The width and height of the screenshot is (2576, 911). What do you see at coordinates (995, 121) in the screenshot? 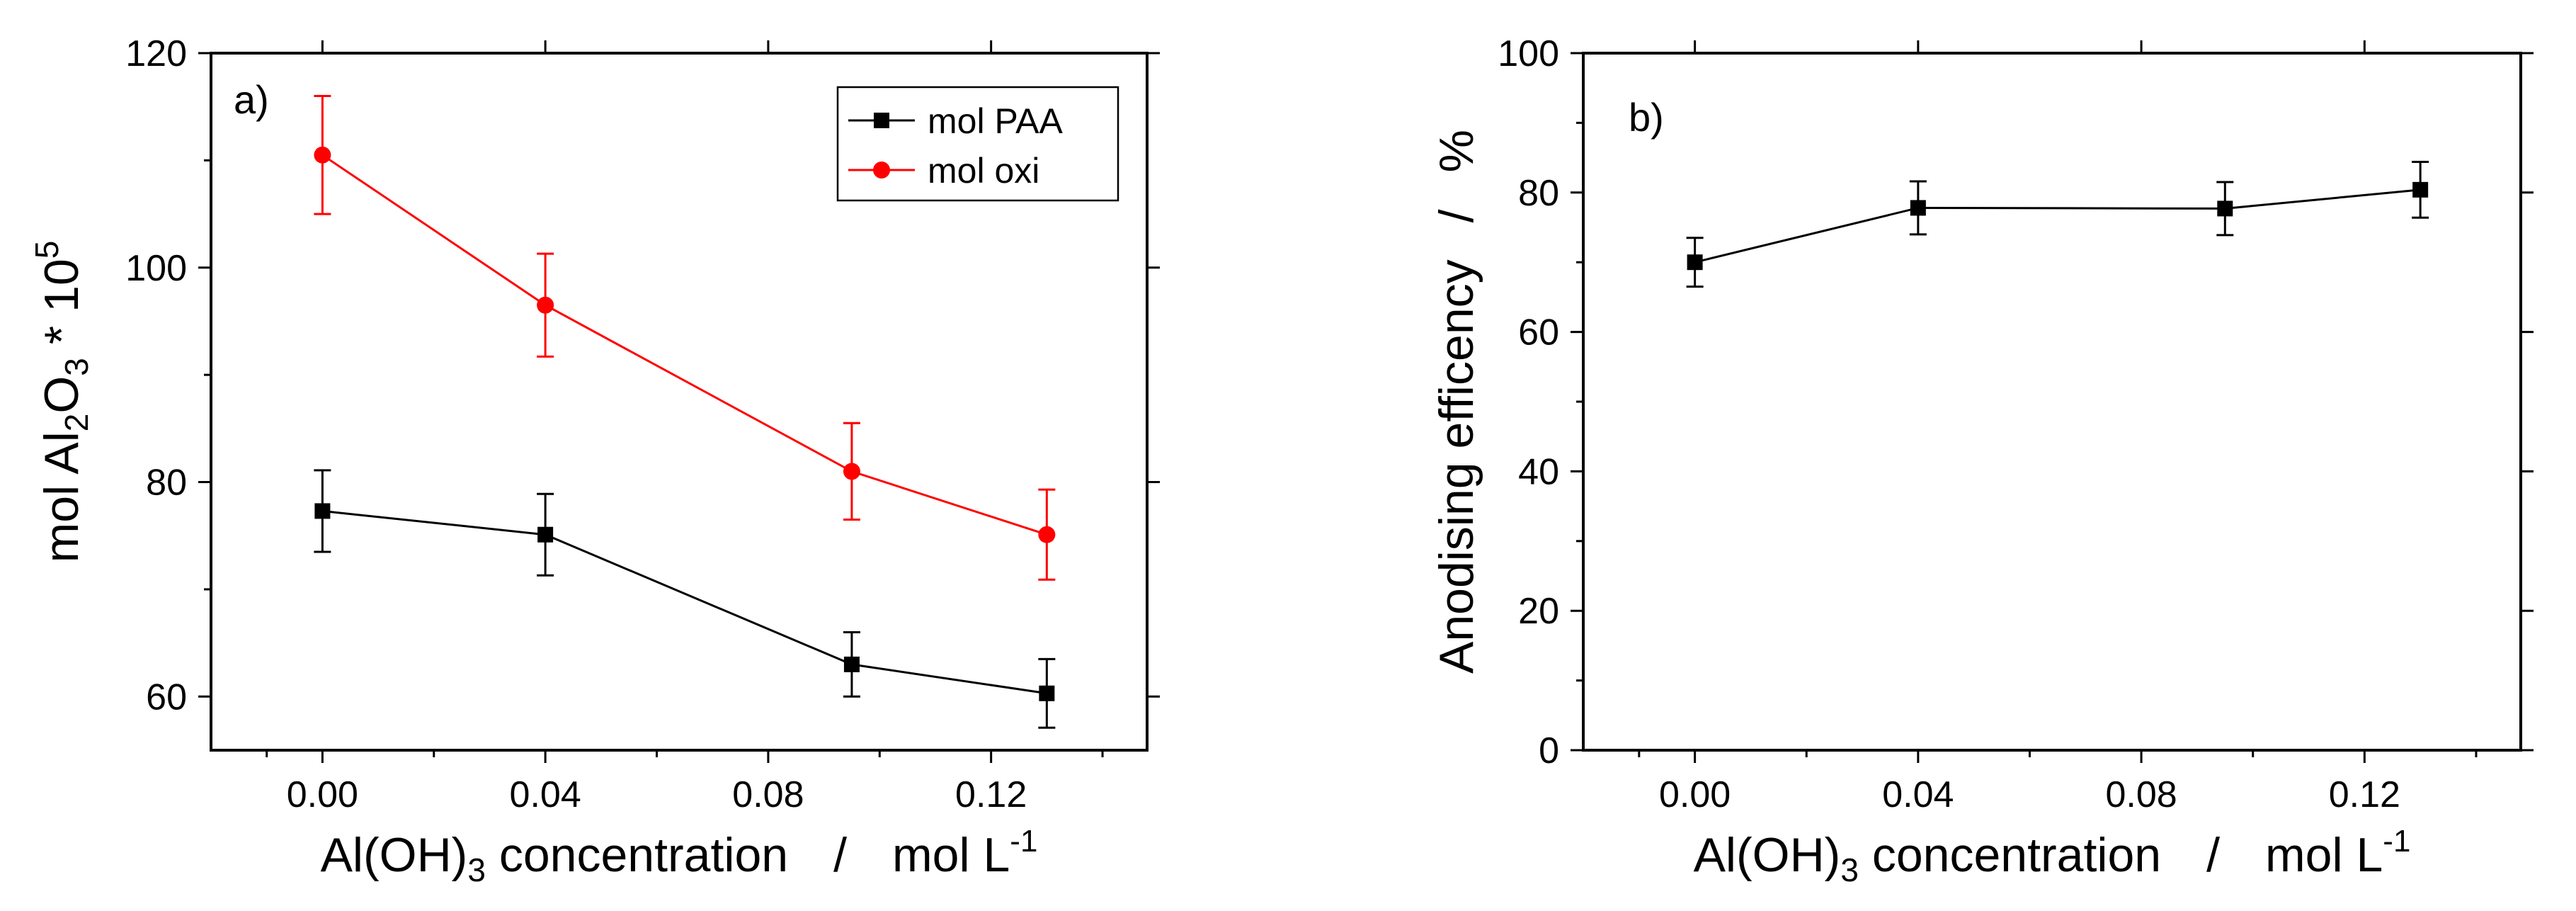
I see `legend-label-mol-paa: mol PAA` at bounding box center [995, 121].